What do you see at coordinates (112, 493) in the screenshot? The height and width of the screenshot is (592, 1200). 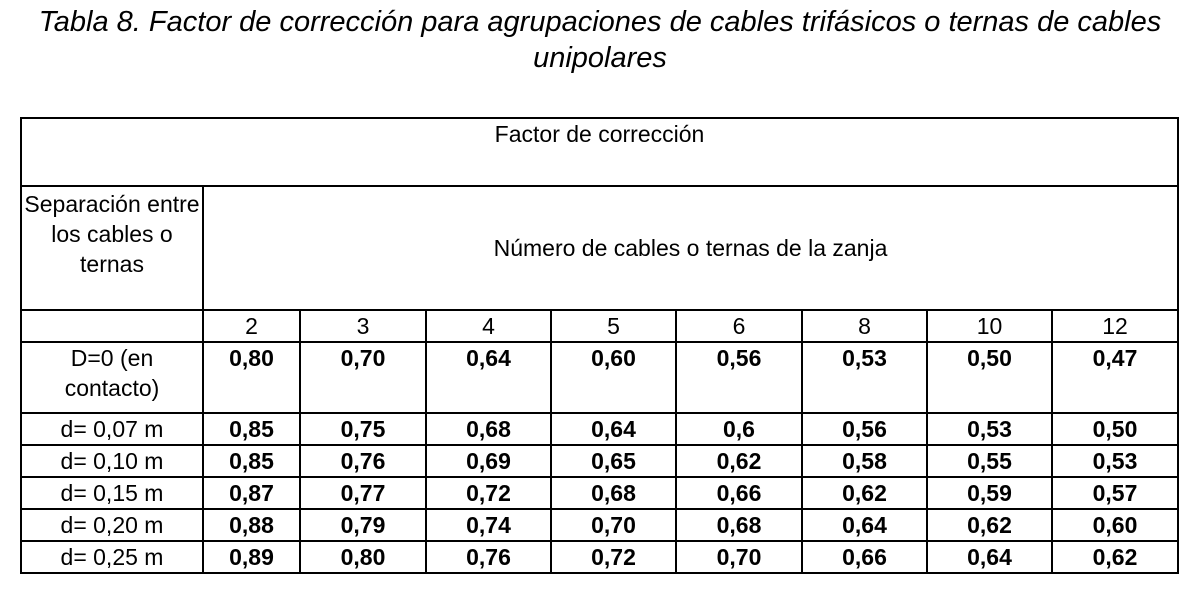 I see `row-label: d= 0,15 m` at bounding box center [112, 493].